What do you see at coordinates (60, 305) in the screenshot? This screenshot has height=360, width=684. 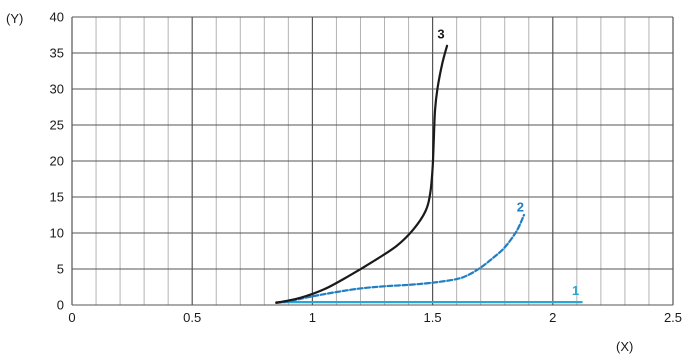 I see `y-tick-label: 0` at bounding box center [60, 305].